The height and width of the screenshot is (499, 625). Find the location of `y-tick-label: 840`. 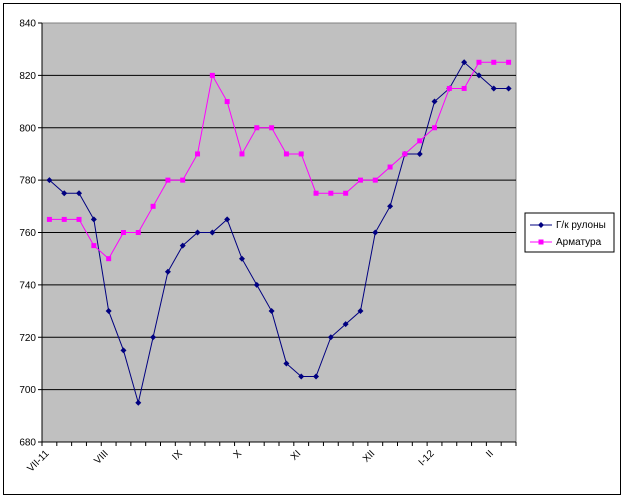

y-tick-label: 840 is located at coordinates (27, 24).